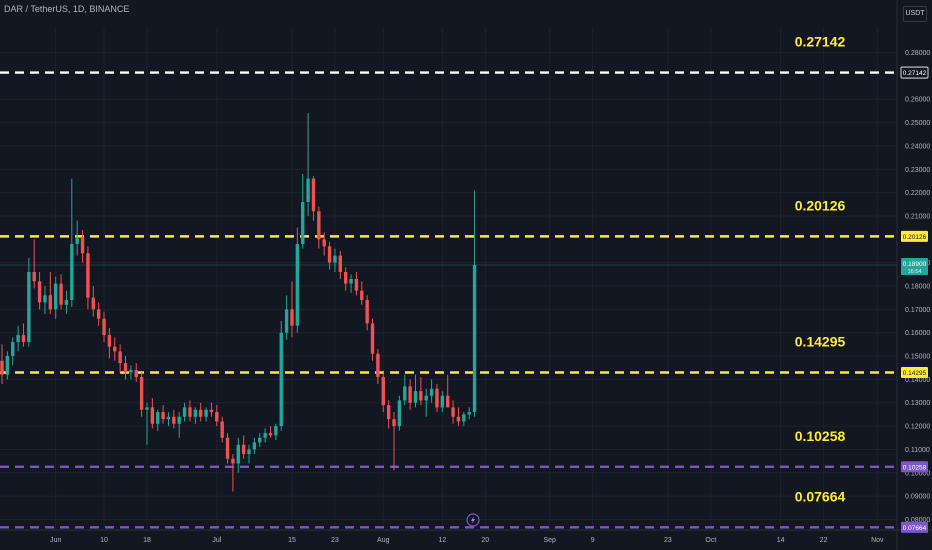 The width and height of the screenshot is (932, 550). Describe the element at coordinates (292, 540) in the screenshot. I see `time-tick-label: 15` at that location.